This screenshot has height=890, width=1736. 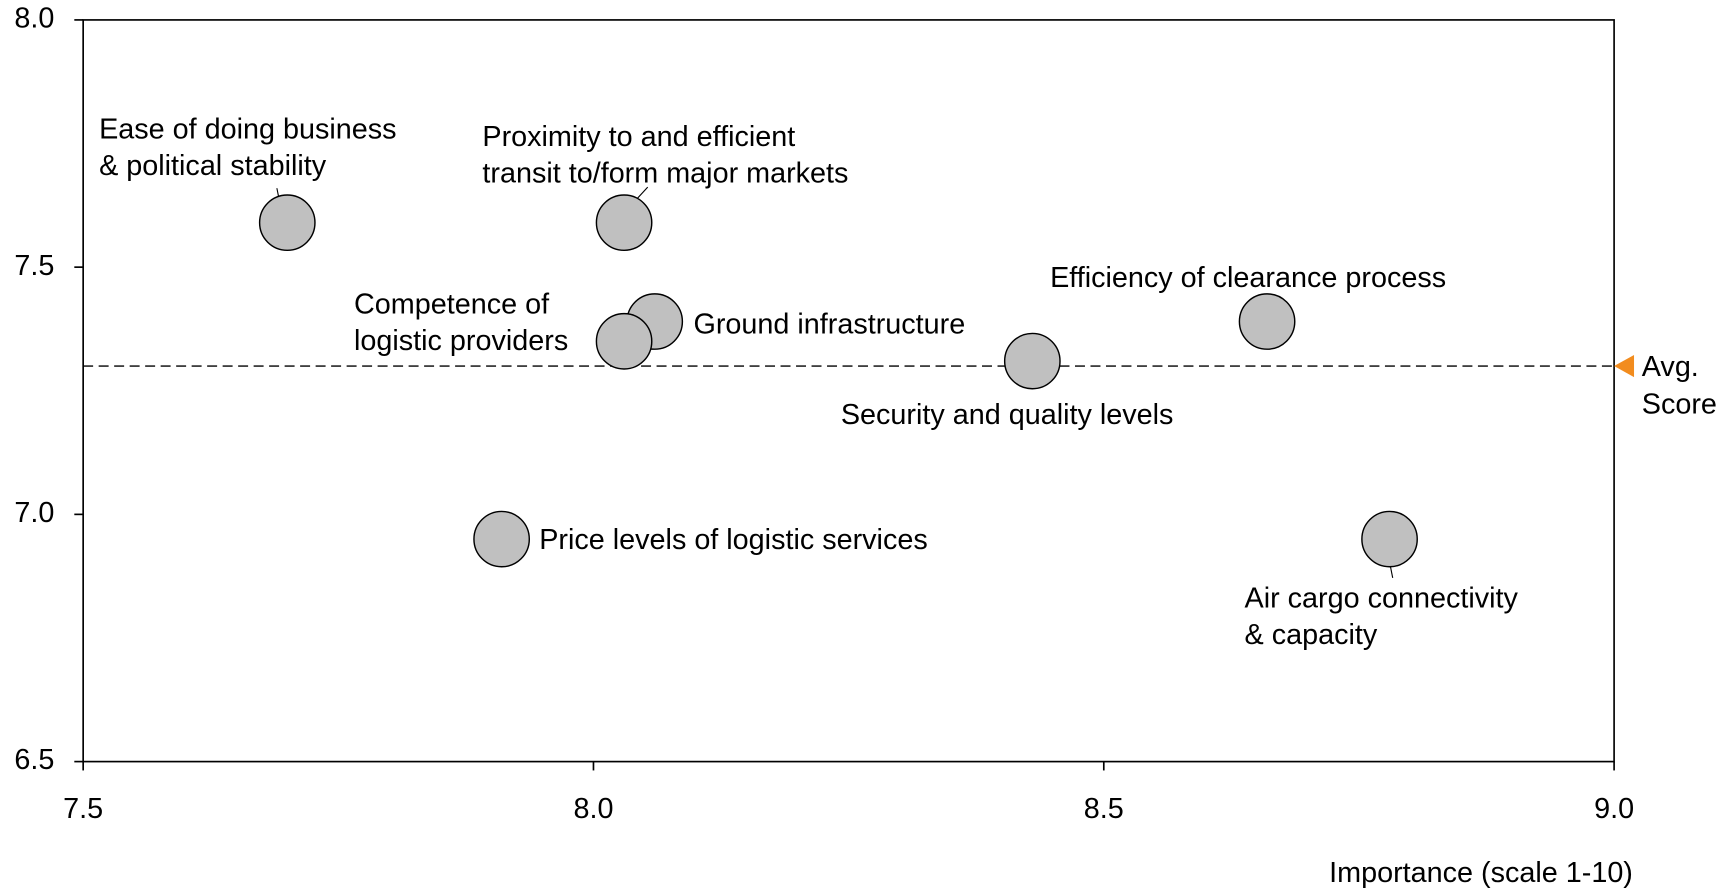 I want to click on point-label: logistic providers, so click(x=461, y=341).